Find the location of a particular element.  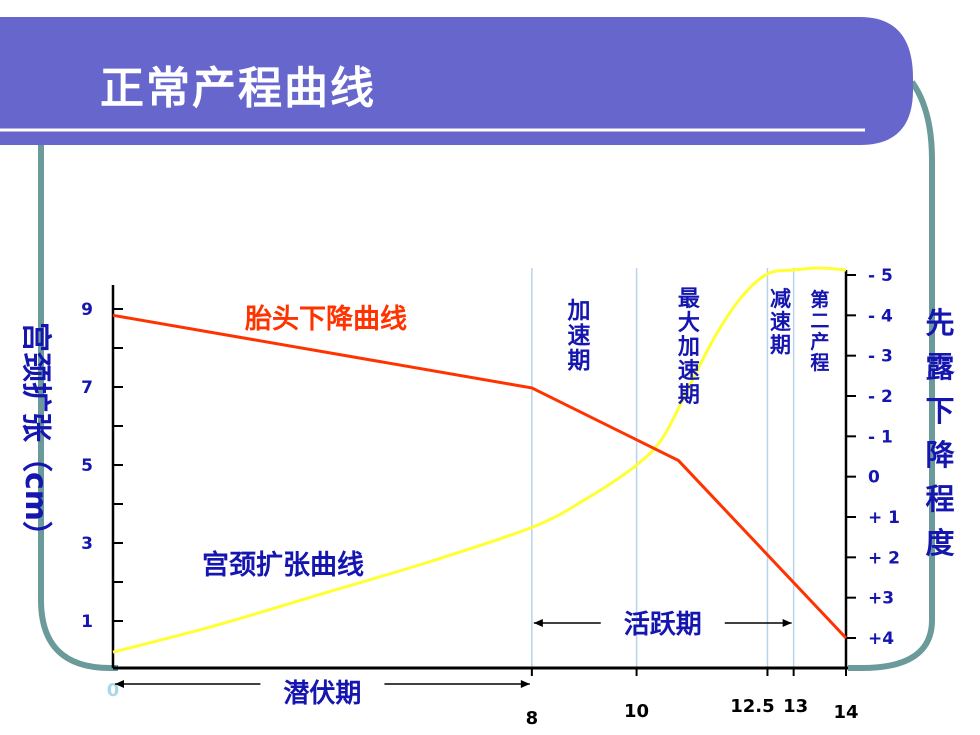

span-label: 潜伏期 is located at coordinates (322, 694).